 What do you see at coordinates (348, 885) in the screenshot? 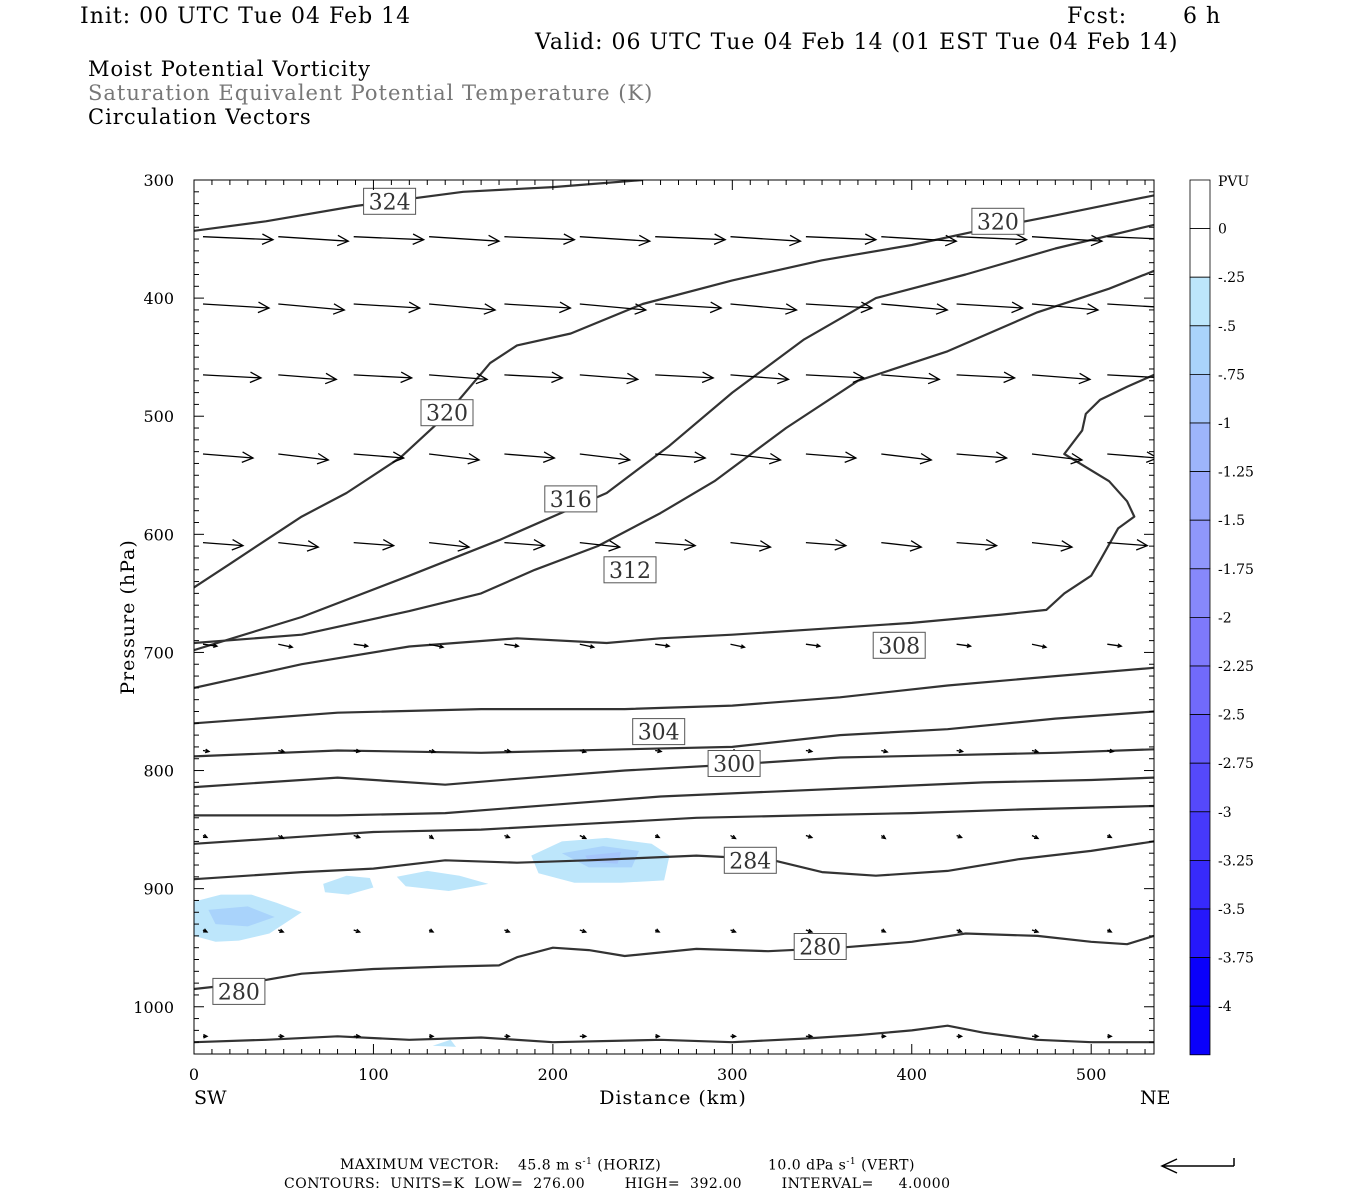
I see `mpv-shaded-region` at bounding box center [348, 885].